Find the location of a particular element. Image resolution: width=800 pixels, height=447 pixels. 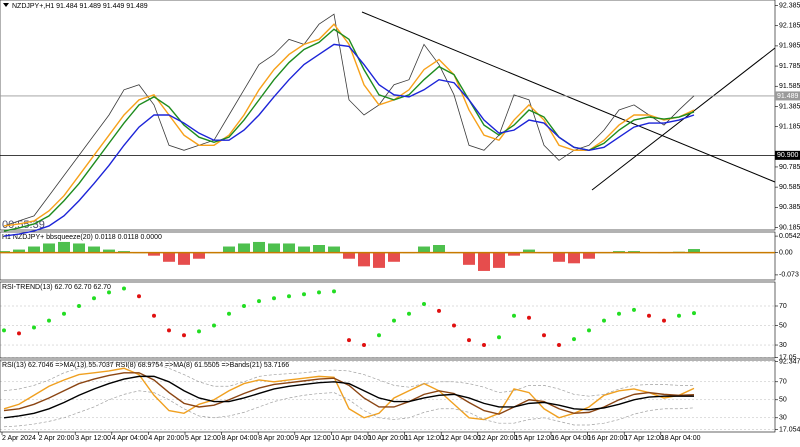

y-tick-label: 0.00 is located at coordinates (786, 252).